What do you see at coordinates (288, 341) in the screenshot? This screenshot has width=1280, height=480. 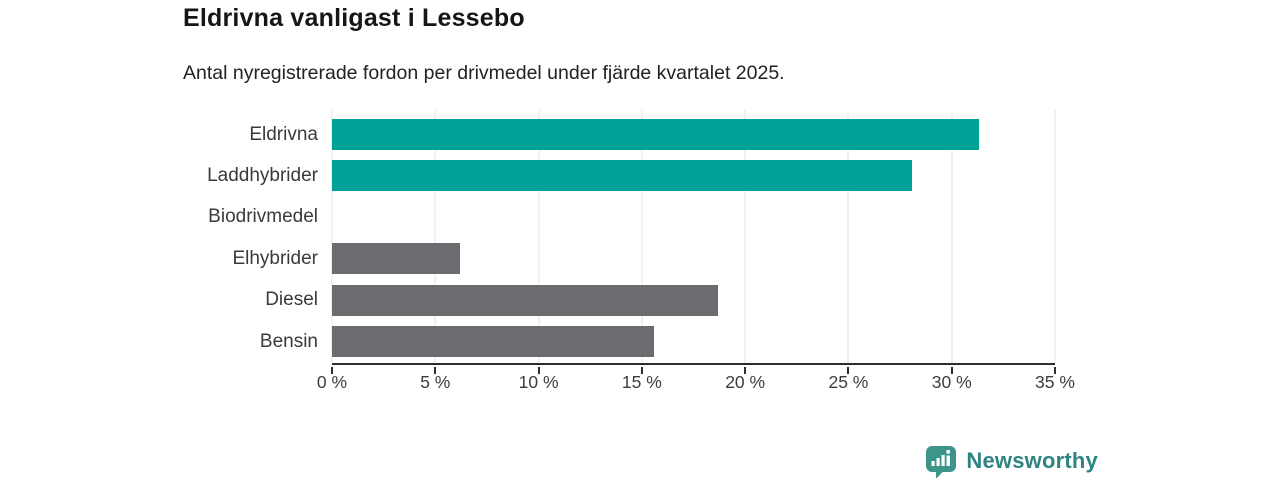 I see `category-label: Bensin` at bounding box center [288, 341].